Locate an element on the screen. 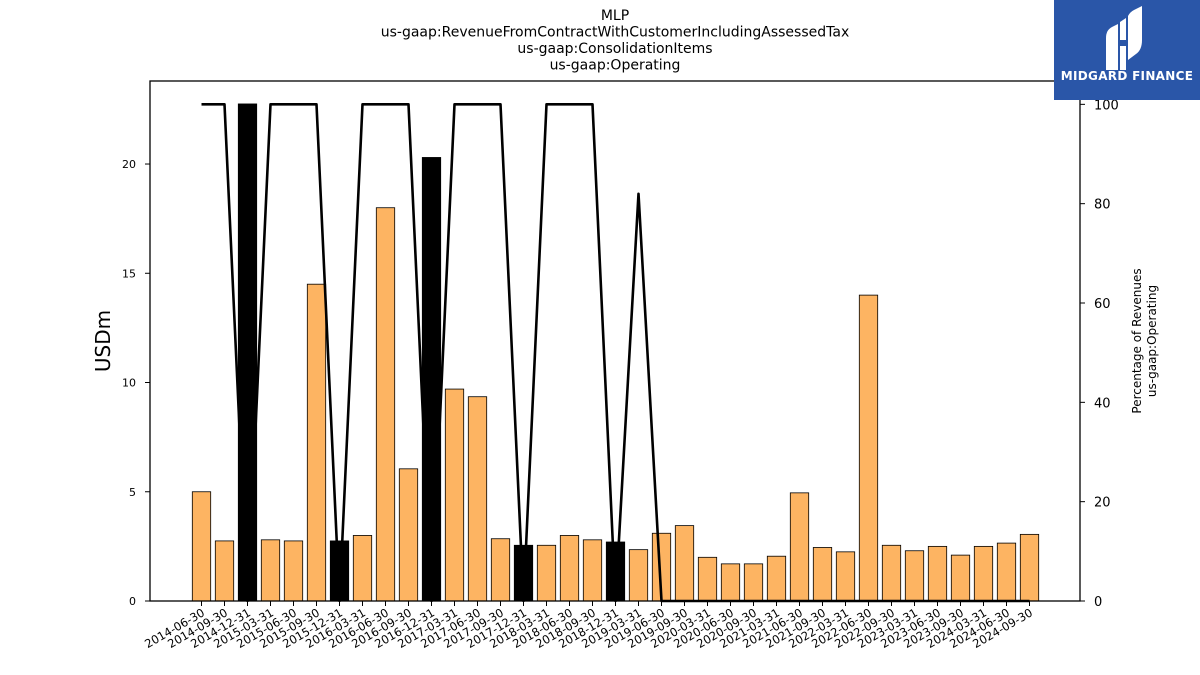 The height and width of the screenshot is (675, 1200). y-tick-label: 15 is located at coordinates (129, 273).